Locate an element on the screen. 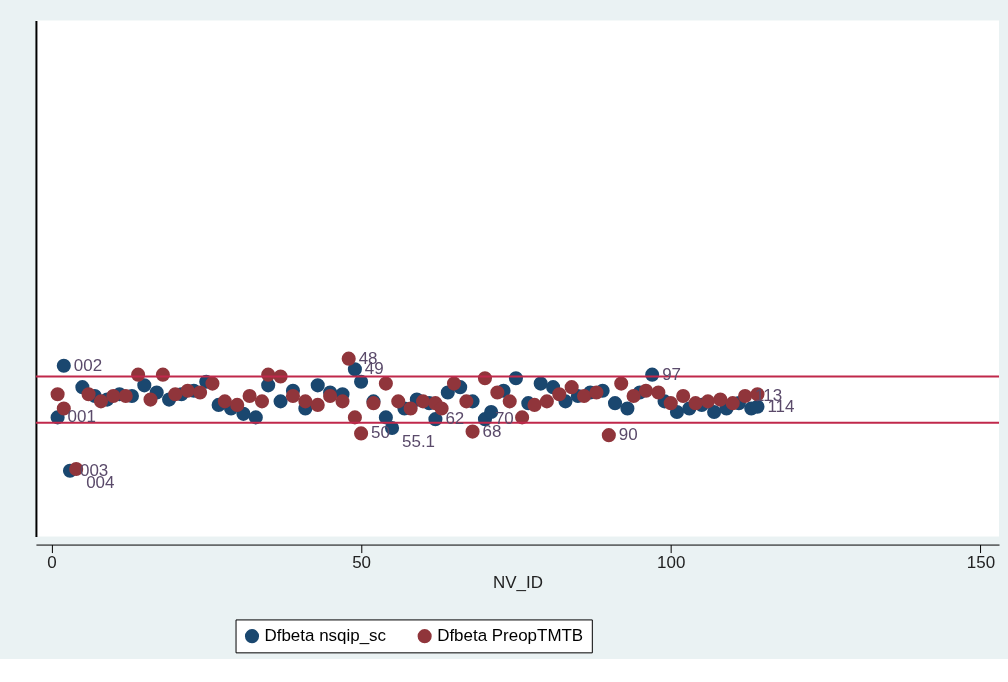 The height and width of the screenshot is (682, 1008). x-tick-label: 100 is located at coordinates (671, 563).